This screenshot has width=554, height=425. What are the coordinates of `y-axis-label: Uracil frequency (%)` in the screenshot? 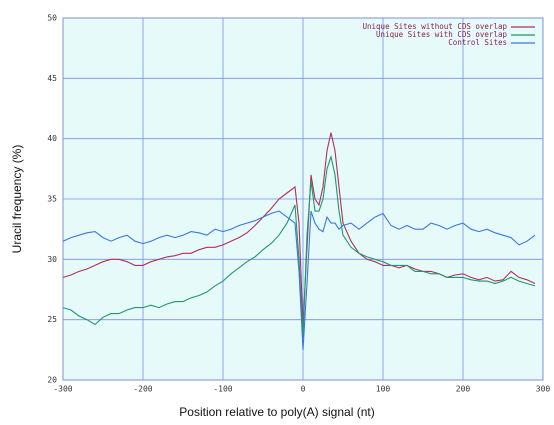 It's located at (17, 199).